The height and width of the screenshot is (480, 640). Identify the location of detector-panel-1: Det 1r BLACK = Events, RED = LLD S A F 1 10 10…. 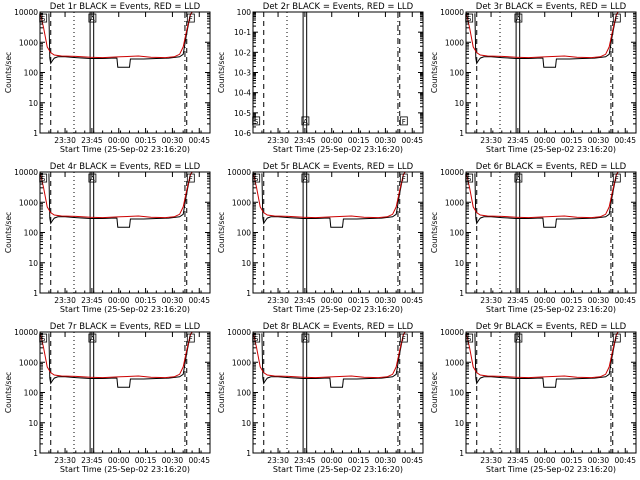
(107, 78).